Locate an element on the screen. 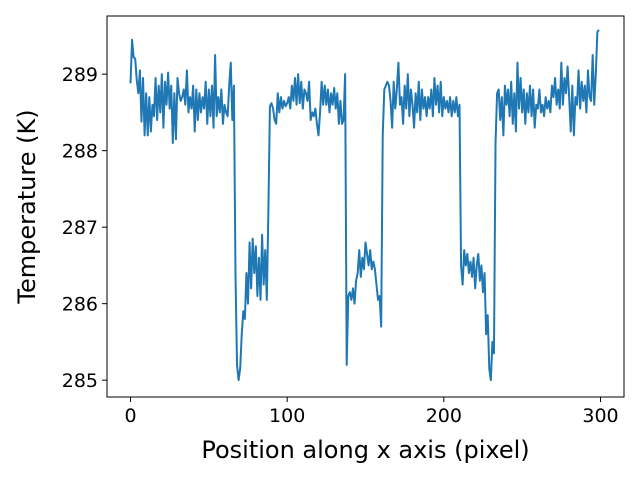 The height and width of the screenshot is (480, 640). x-axis-label: Position along x axis (pixel) is located at coordinates (365, 450).